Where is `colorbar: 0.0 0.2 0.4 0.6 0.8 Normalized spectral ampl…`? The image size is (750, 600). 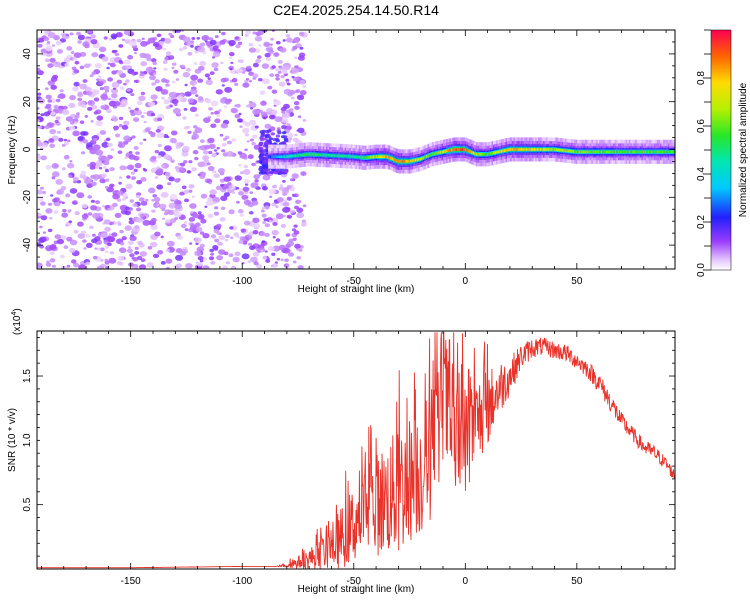 colorbar: 0.0 0.2 0.4 0.6 0.8 Normalized spectral ampl… is located at coordinates (722, 153).